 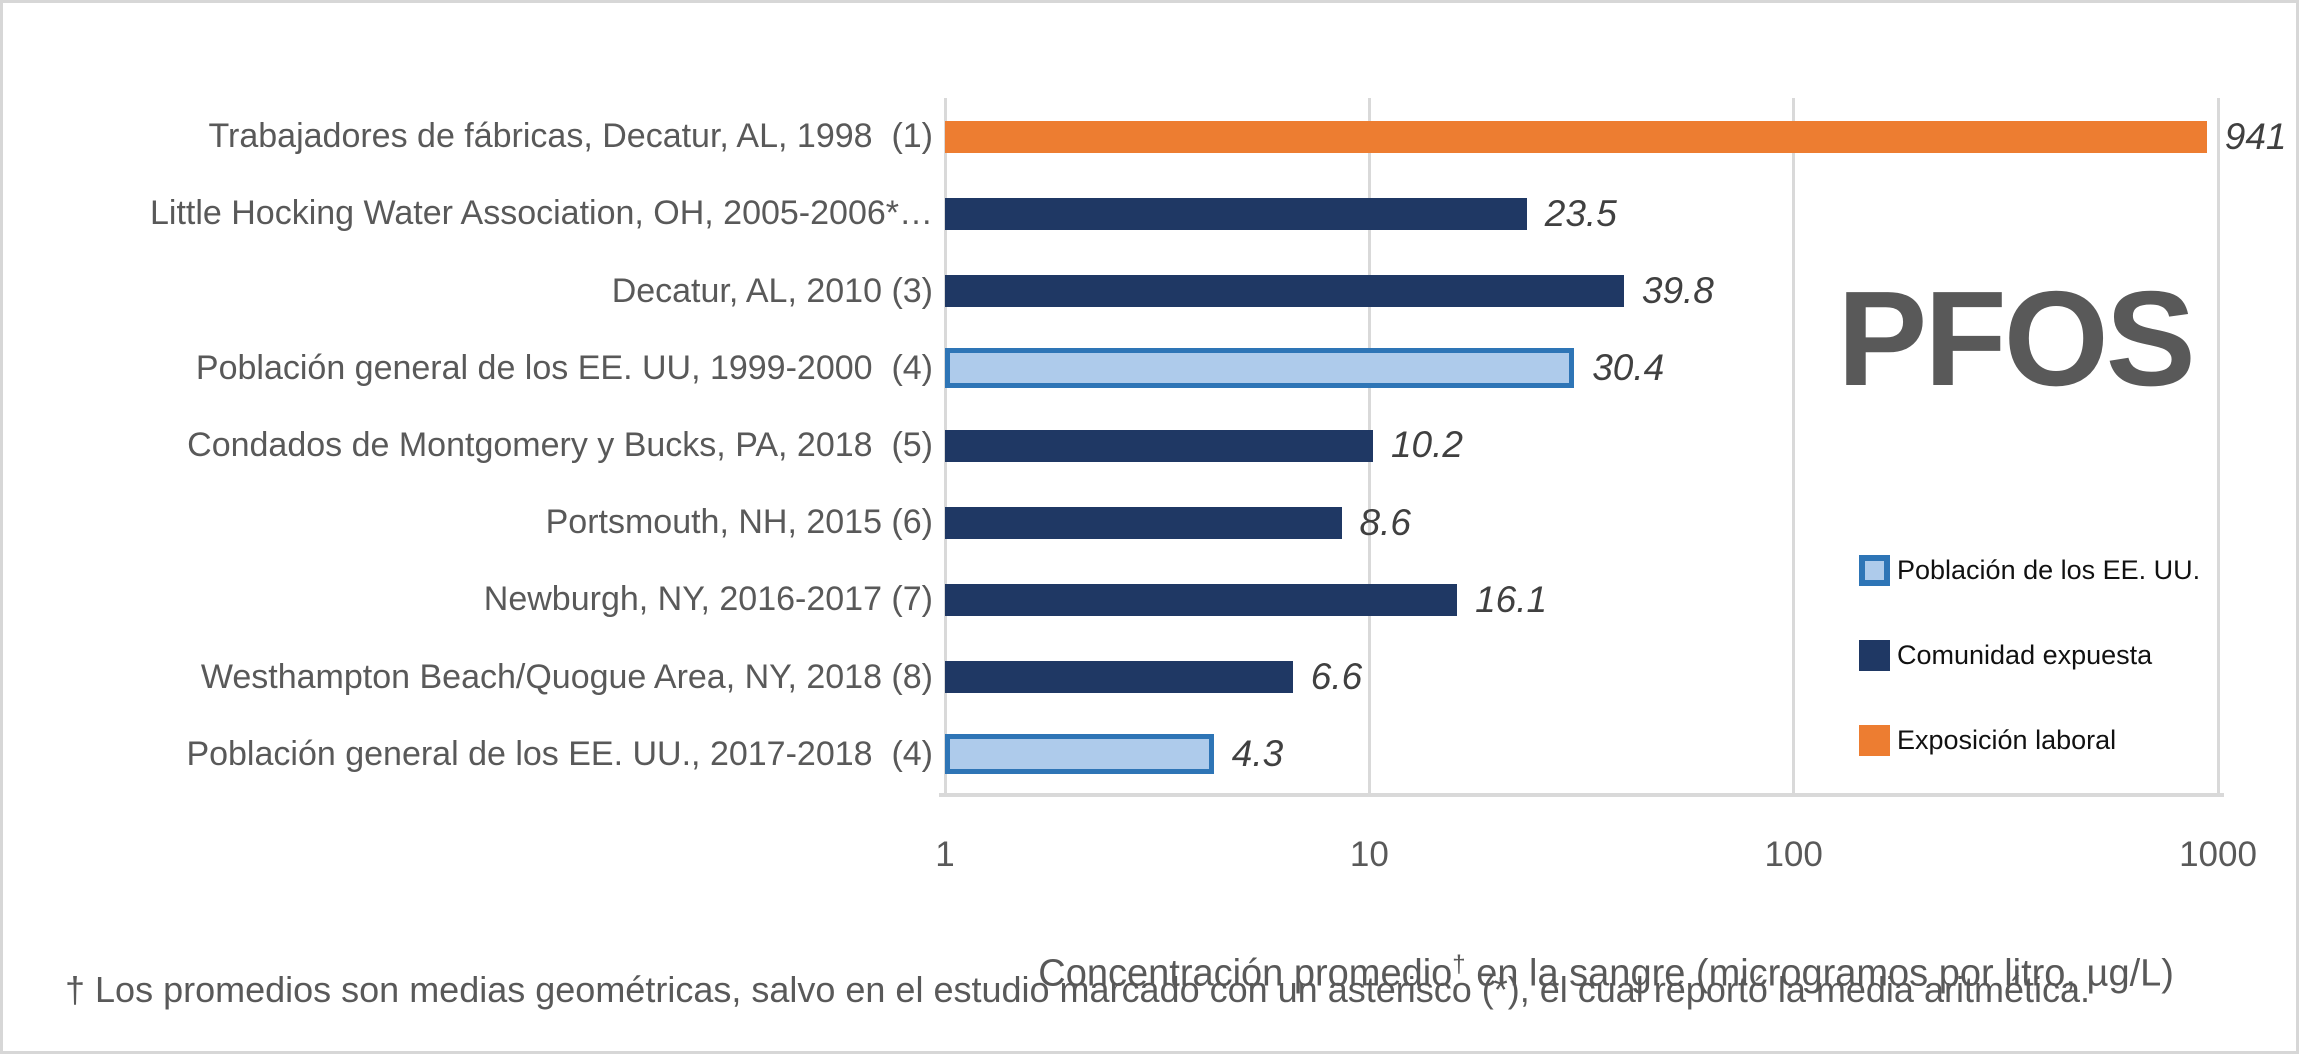 What do you see at coordinates (772, 290) in the screenshot?
I see `category-label-3: Decatur, AL, 2010 (3)` at bounding box center [772, 290].